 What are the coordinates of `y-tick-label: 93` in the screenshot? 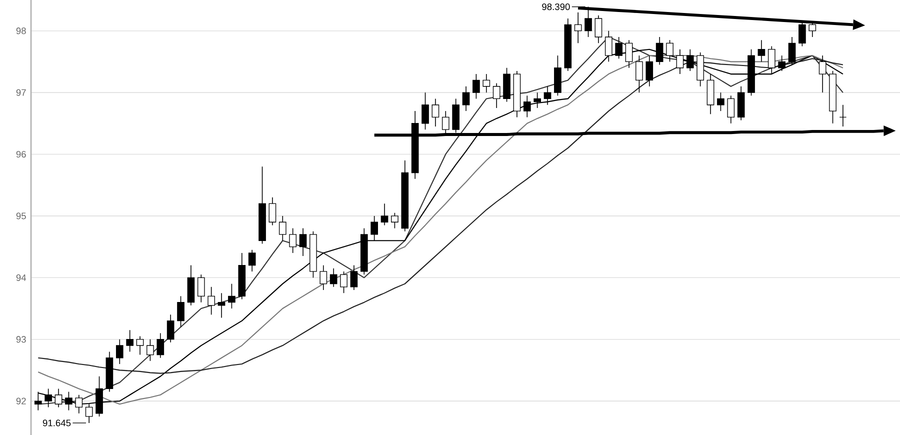 It's located at (21, 339).